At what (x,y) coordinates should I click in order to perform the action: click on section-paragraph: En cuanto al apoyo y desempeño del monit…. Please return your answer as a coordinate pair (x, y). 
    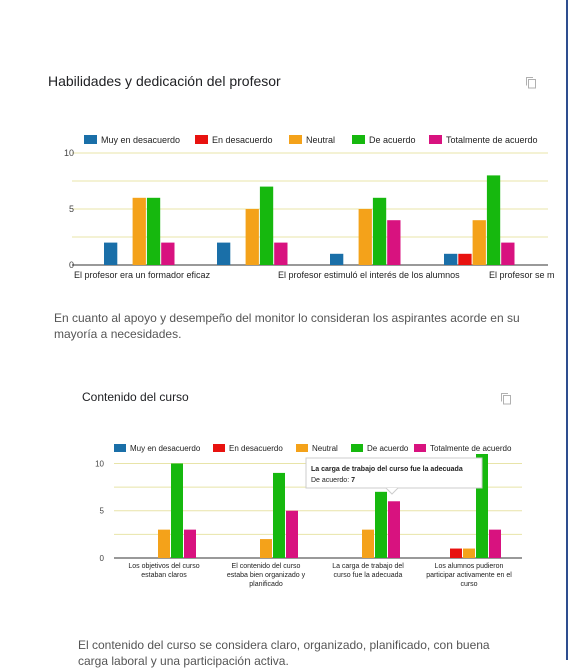
    Looking at the image, I should click on (287, 326).